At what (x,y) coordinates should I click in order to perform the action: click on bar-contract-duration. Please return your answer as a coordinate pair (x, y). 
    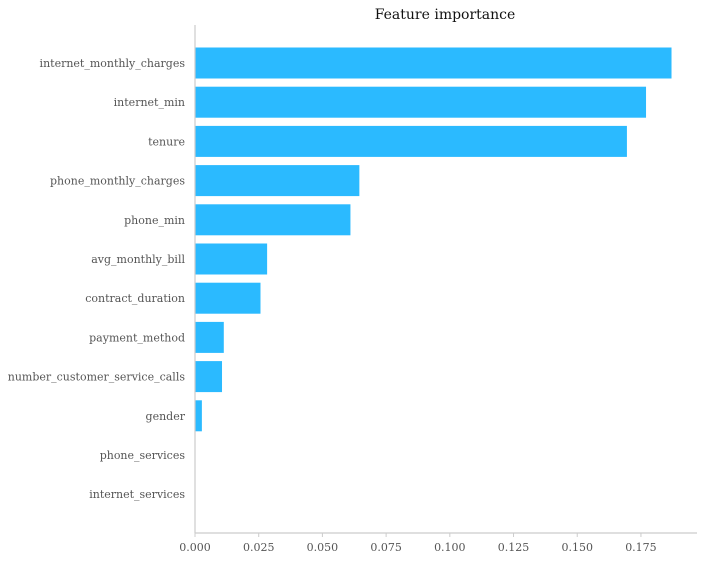
    Looking at the image, I should click on (228, 298).